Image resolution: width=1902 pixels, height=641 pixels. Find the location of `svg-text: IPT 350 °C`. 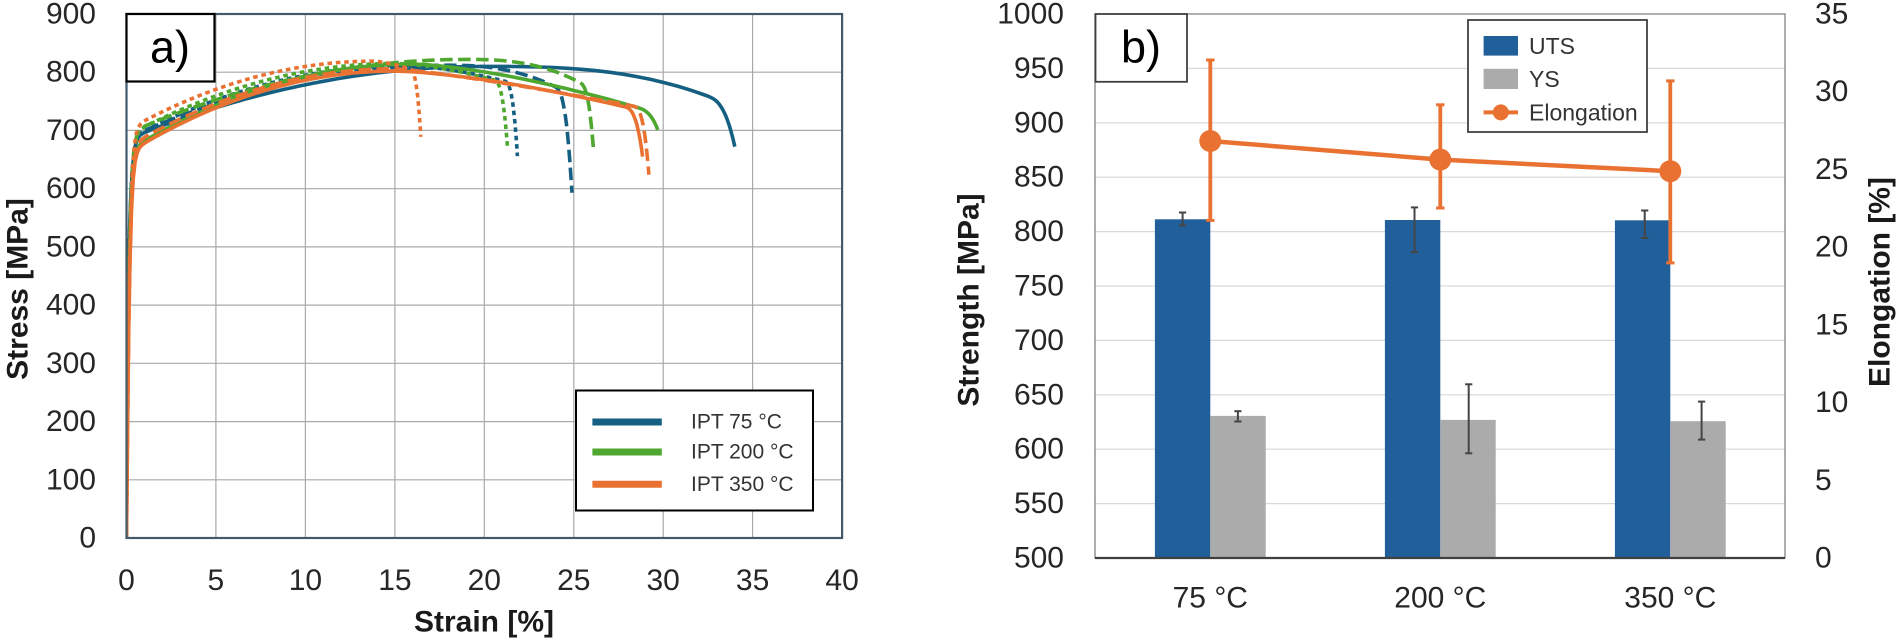

svg-text: IPT 350 °C is located at coordinates (742, 484).